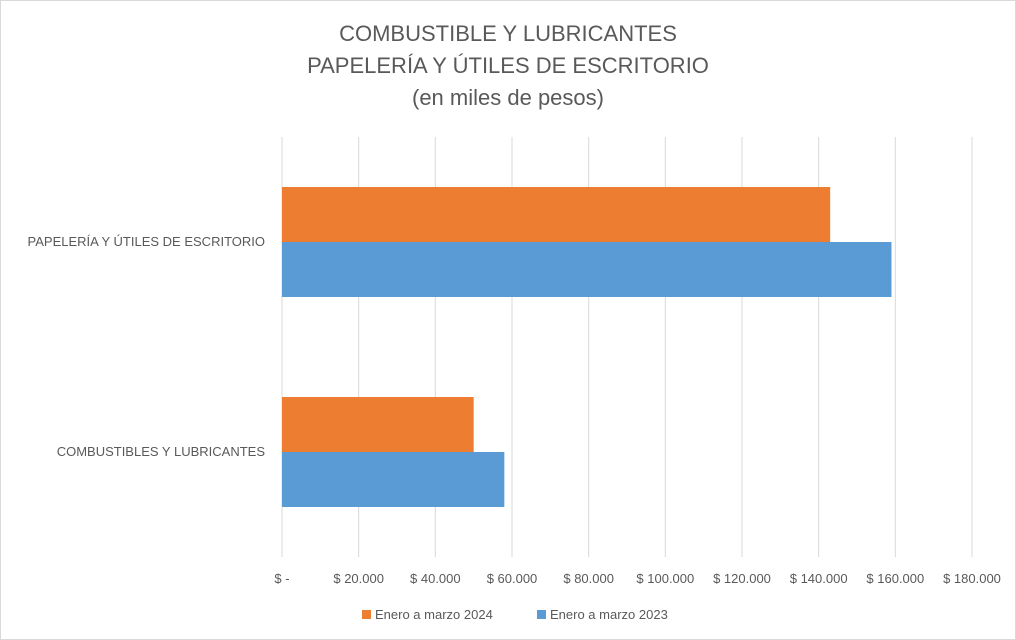 Image resolution: width=1016 pixels, height=640 pixels. What do you see at coordinates (508, 33) in the screenshot?
I see `chart-title-line-1: COMBUSTIBLE Y LUBRICANTES` at bounding box center [508, 33].